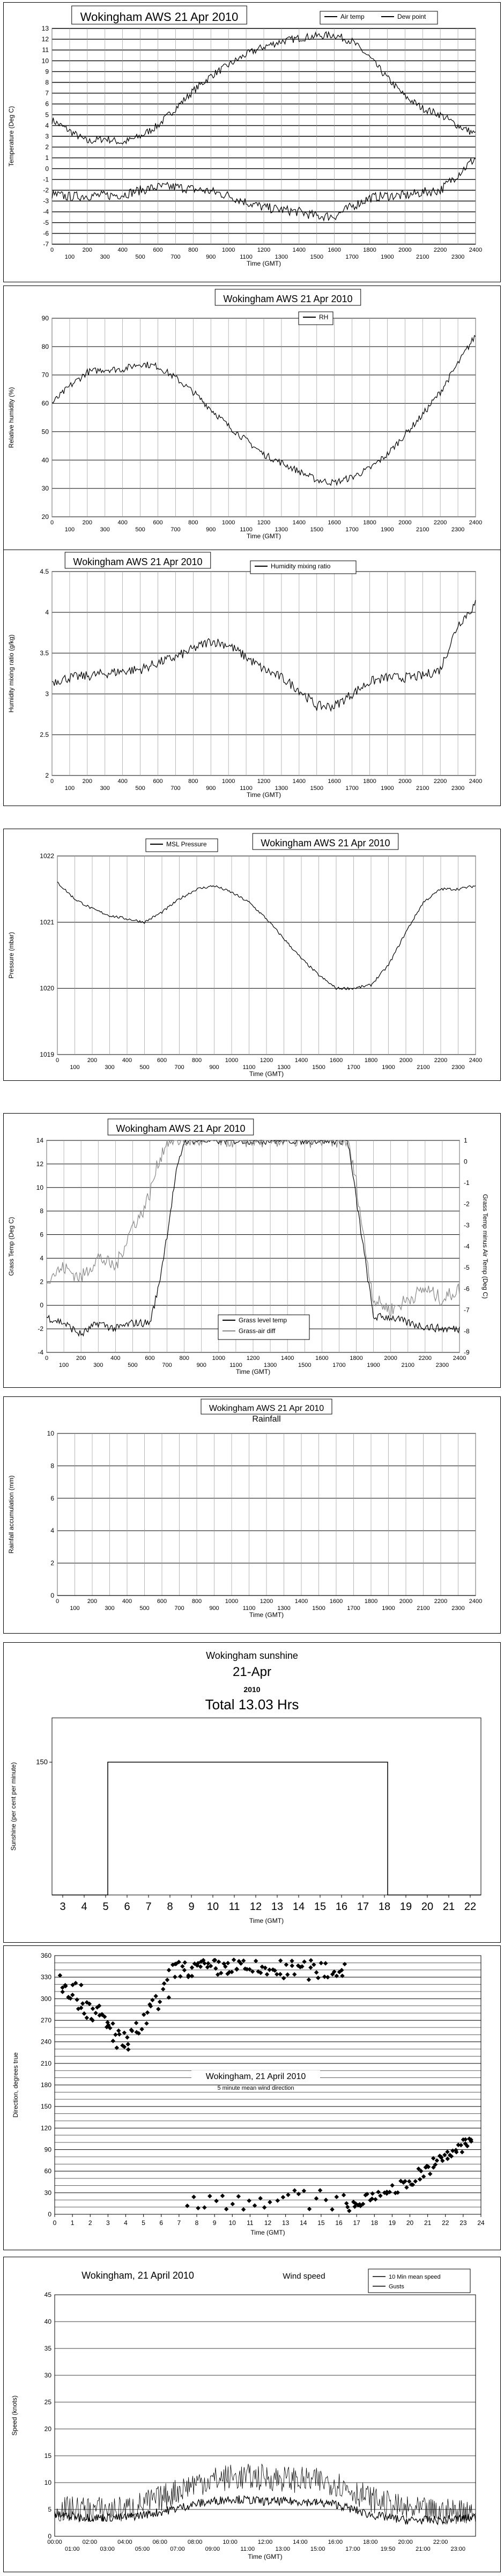 This screenshot has width=504, height=2576. Describe the element at coordinates (11, 417) in the screenshot. I see `y-axis-label: Relative humidity (%)` at that location.